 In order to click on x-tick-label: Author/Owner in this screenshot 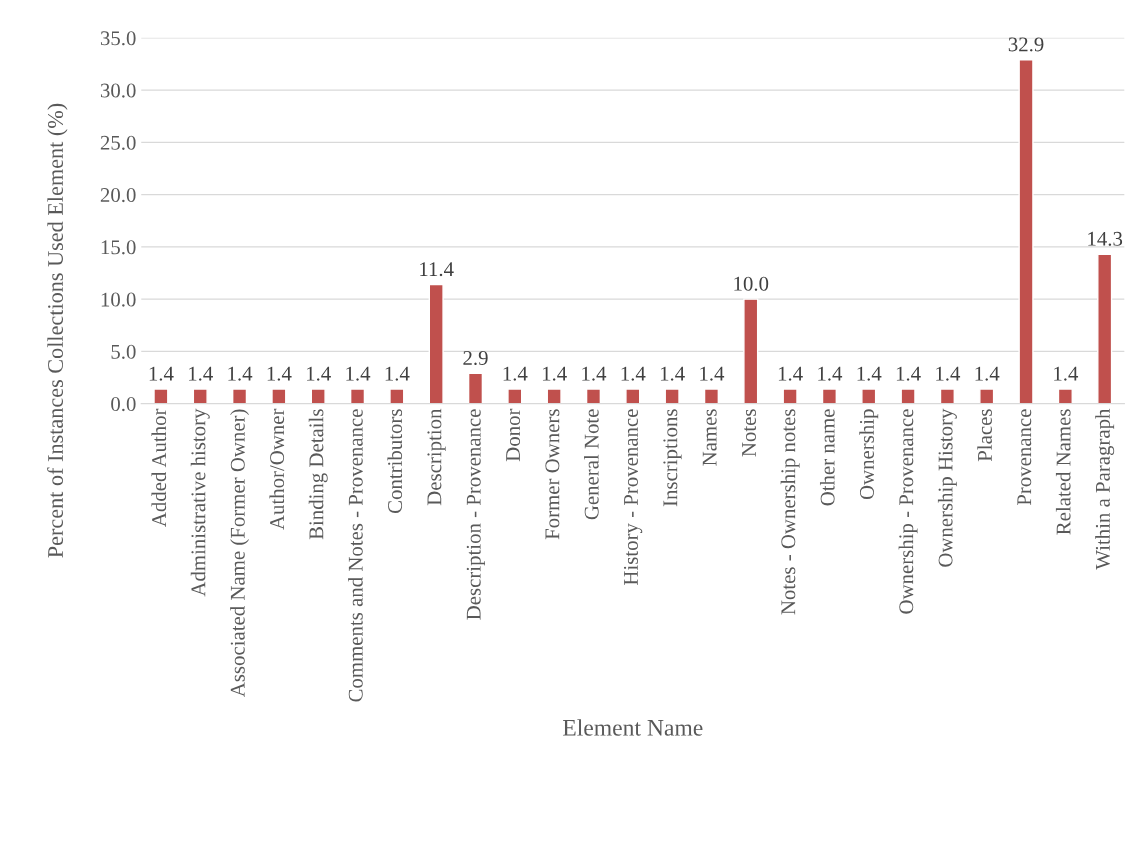, I will do `click(277, 469)`.